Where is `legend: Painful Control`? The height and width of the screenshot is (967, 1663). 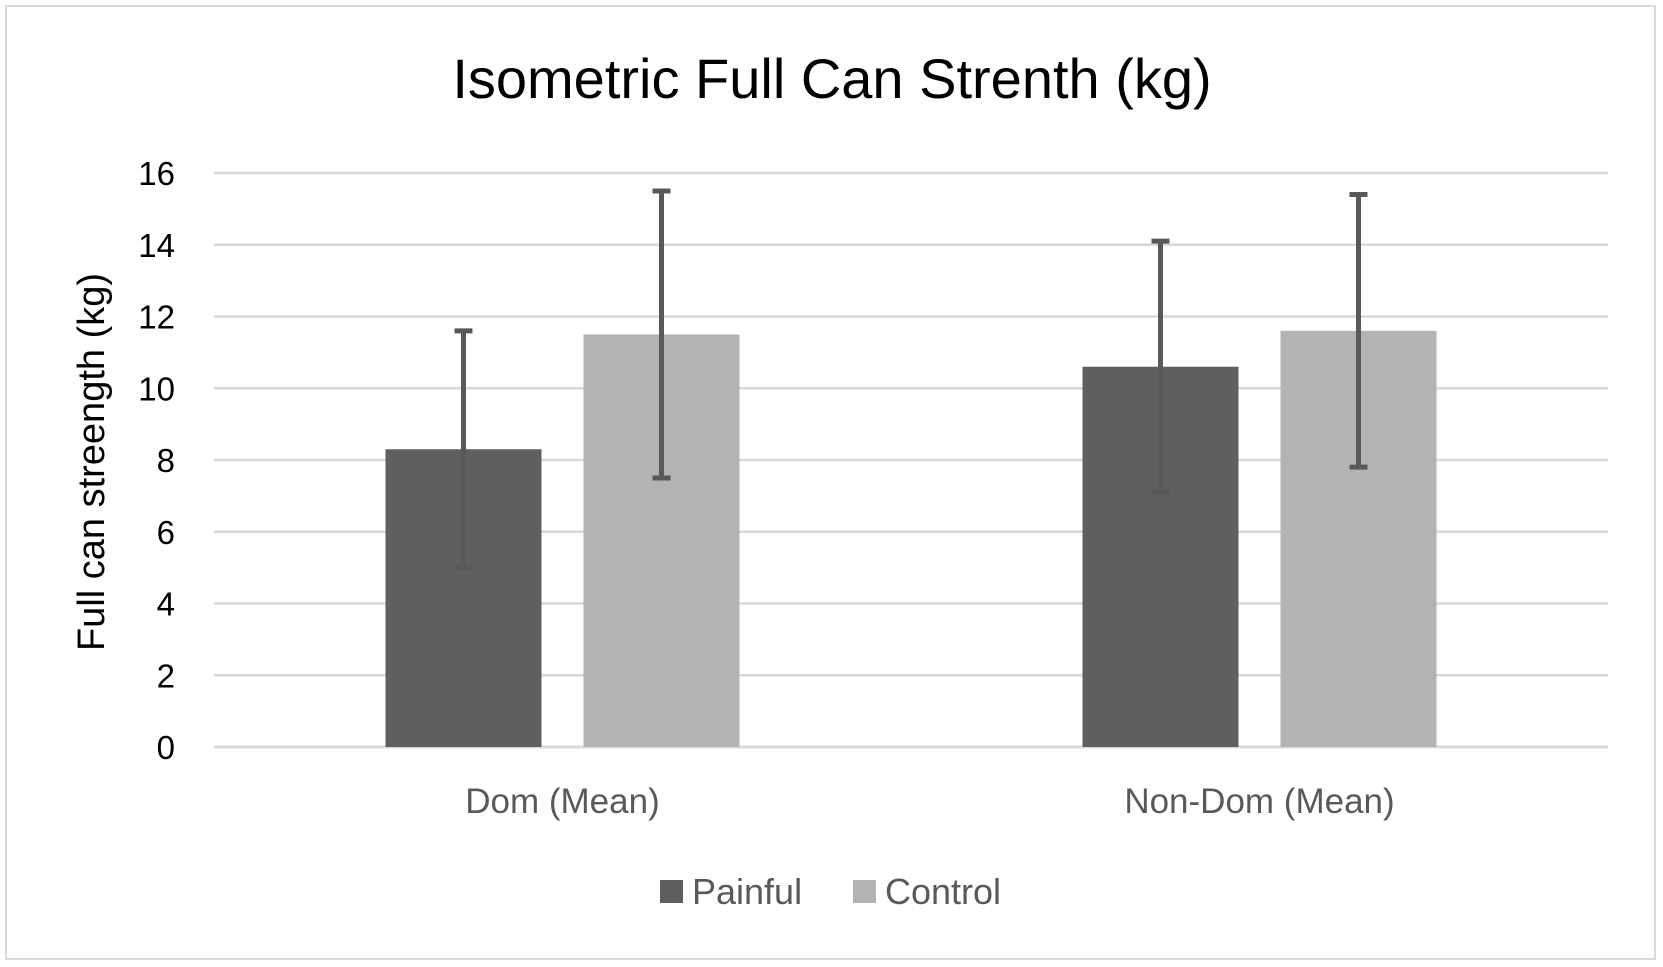 legend: Painful Control is located at coordinates (830, 891).